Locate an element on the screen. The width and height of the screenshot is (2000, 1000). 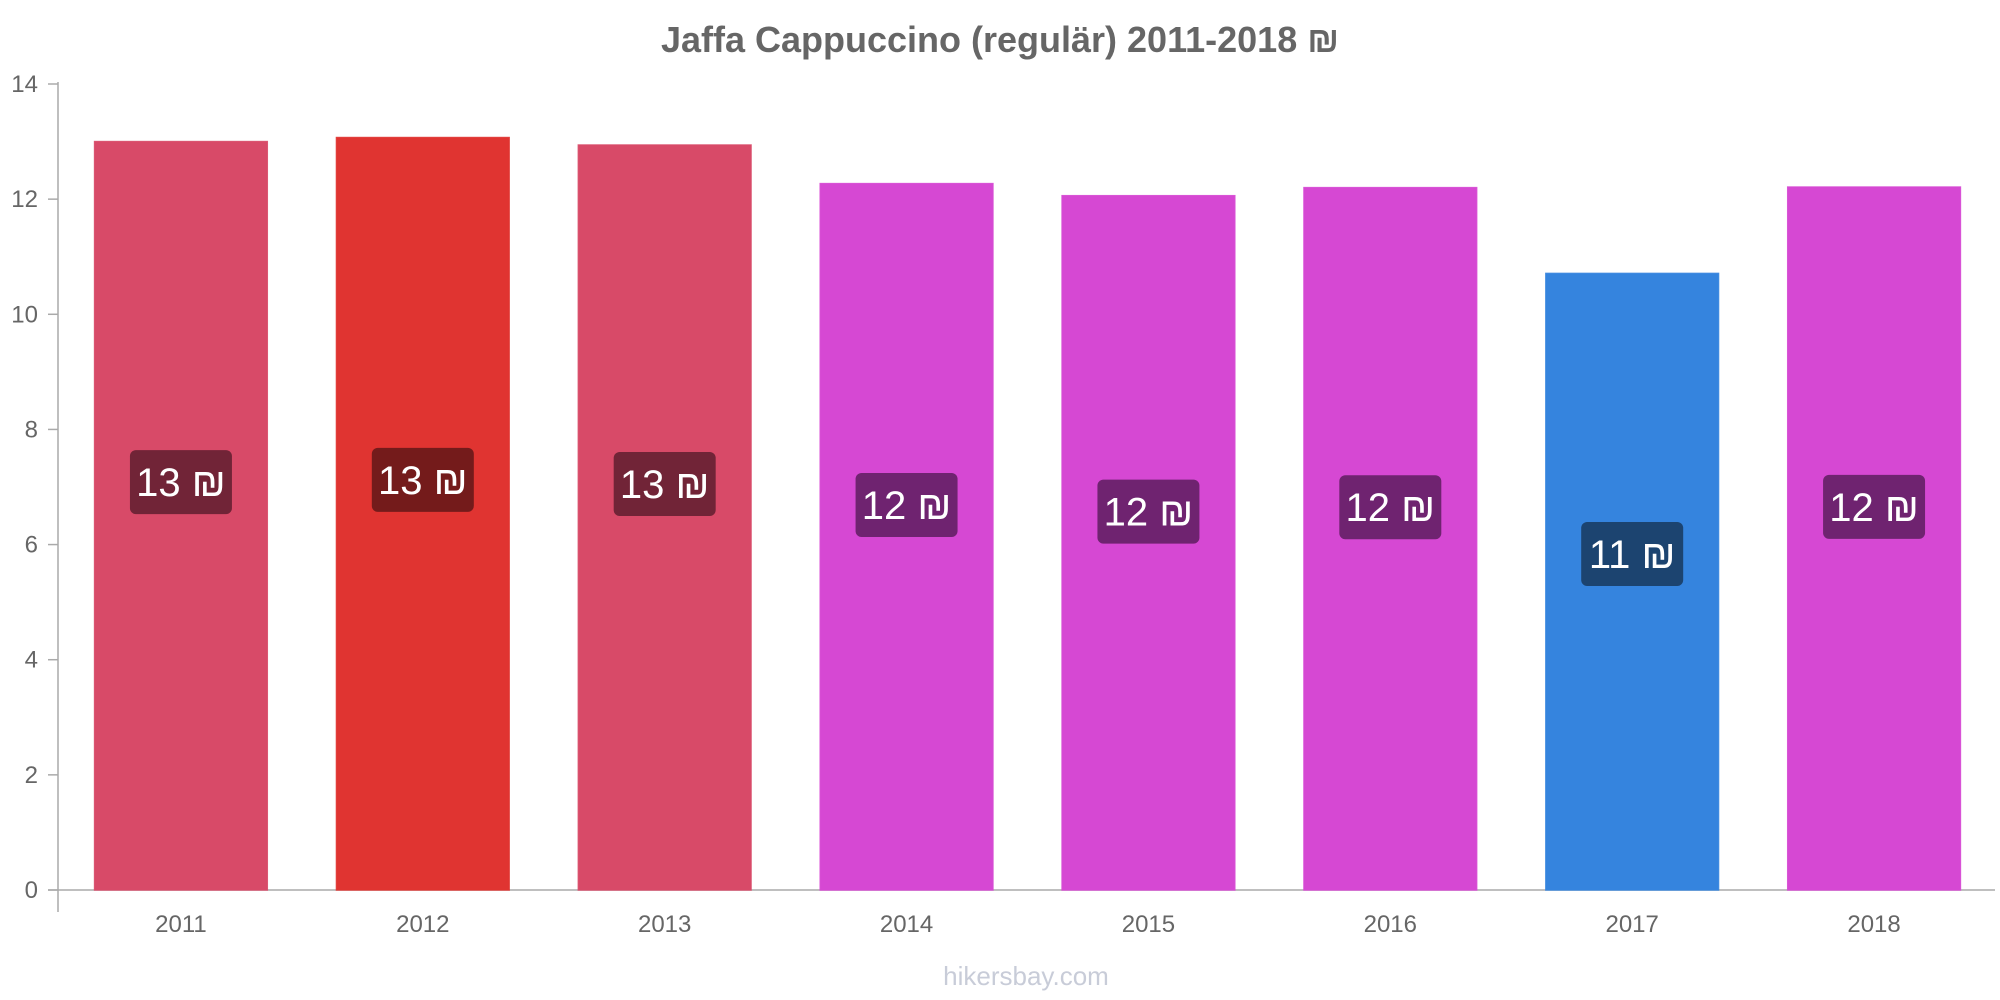
bar-2013 is located at coordinates (664, 517).